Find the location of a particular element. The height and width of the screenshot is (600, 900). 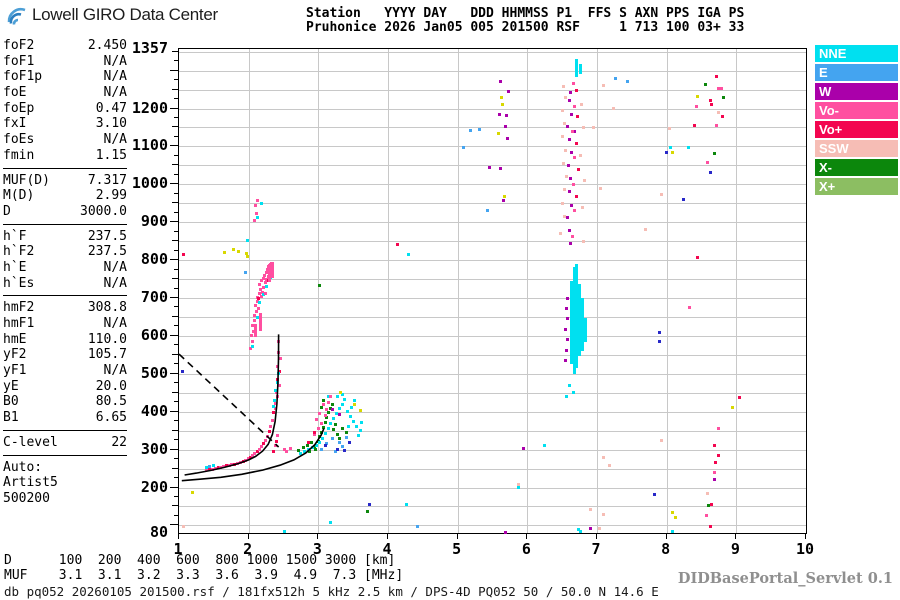

spread-echo-bar is located at coordinates (571, 322).